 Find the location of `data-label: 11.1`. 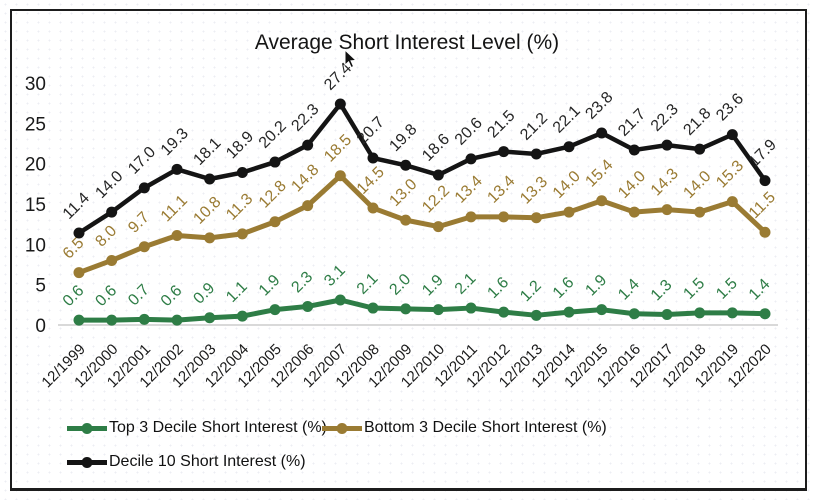

data-label: 11.1 is located at coordinates (174, 208).